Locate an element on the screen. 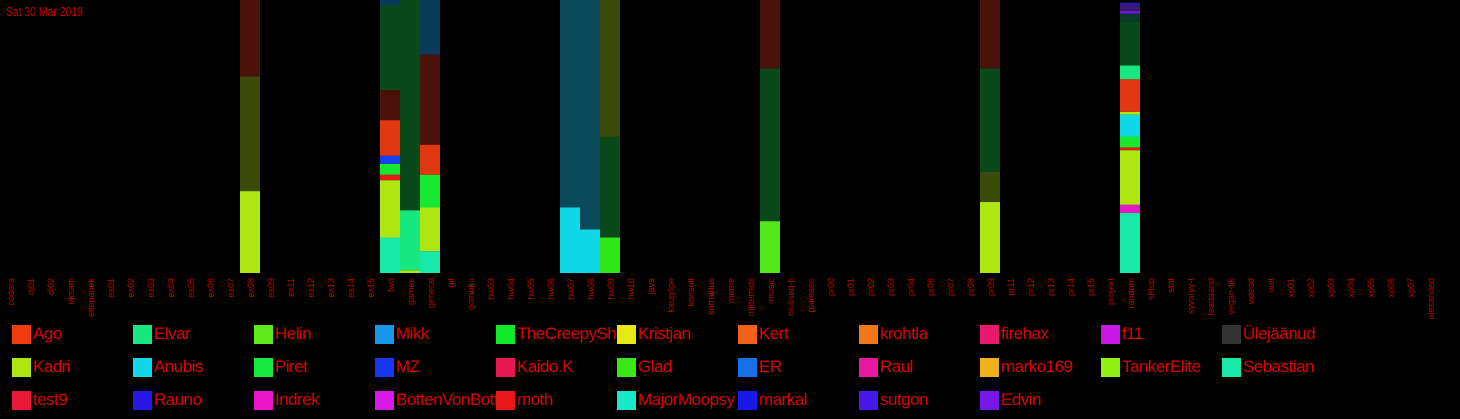  x-tick-label-ex12: ex12 is located at coordinates (311, 288).